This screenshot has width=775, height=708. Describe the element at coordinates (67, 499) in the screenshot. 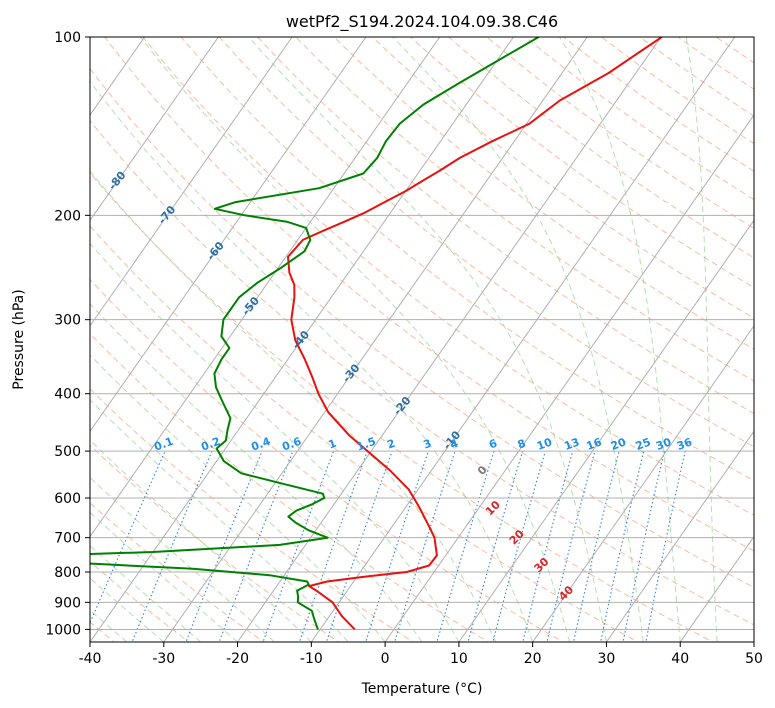

I see `y-tick-label: 600` at that location.